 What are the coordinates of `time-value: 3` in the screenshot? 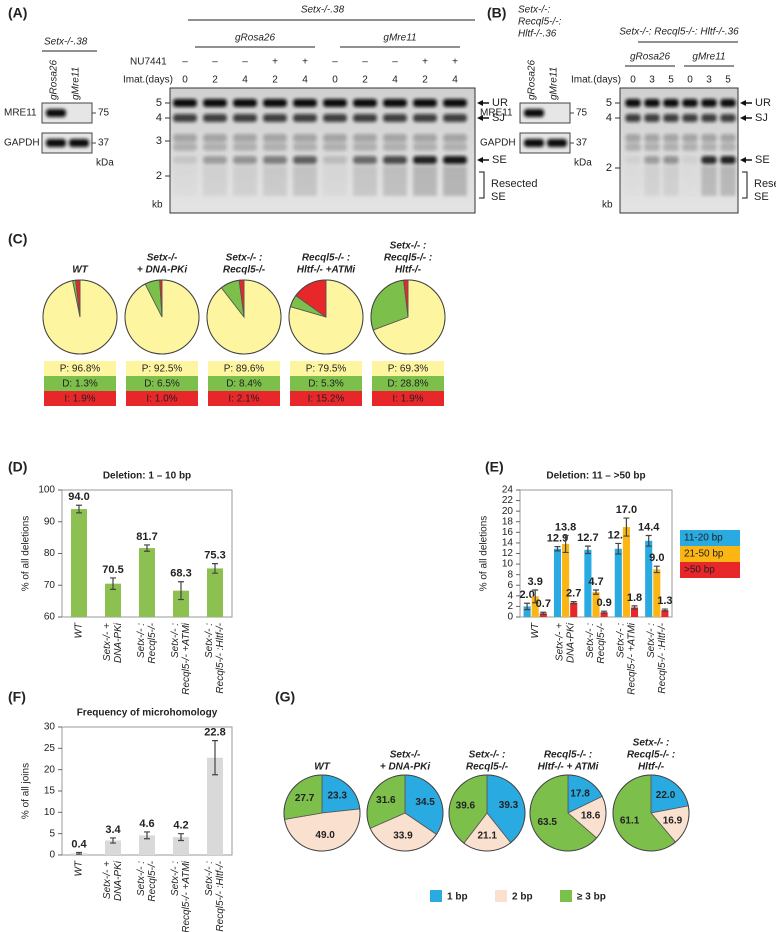 It's located at (652, 80).